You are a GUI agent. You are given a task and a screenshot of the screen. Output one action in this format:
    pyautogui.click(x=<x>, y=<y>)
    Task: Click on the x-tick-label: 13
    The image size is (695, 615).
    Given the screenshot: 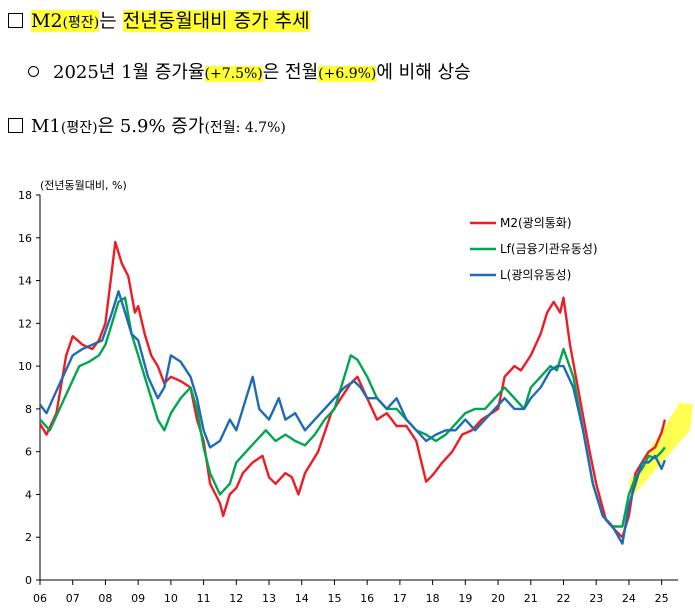 What is the action you would take?
    pyautogui.click(x=269, y=598)
    